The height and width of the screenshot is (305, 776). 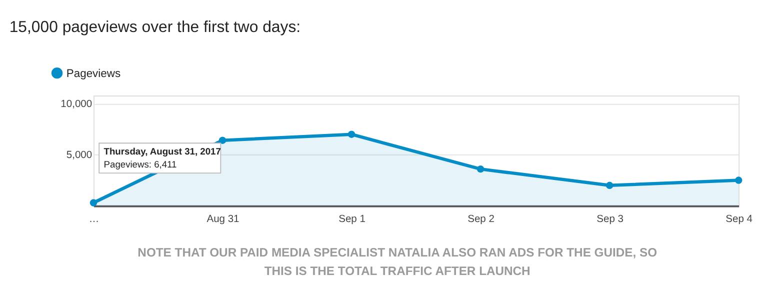 What do you see at coordinates (155, 27) in the screenshot?
I see `chart-title: 15,000 pageviews over the first two days:` at bounding box center [155, 27].